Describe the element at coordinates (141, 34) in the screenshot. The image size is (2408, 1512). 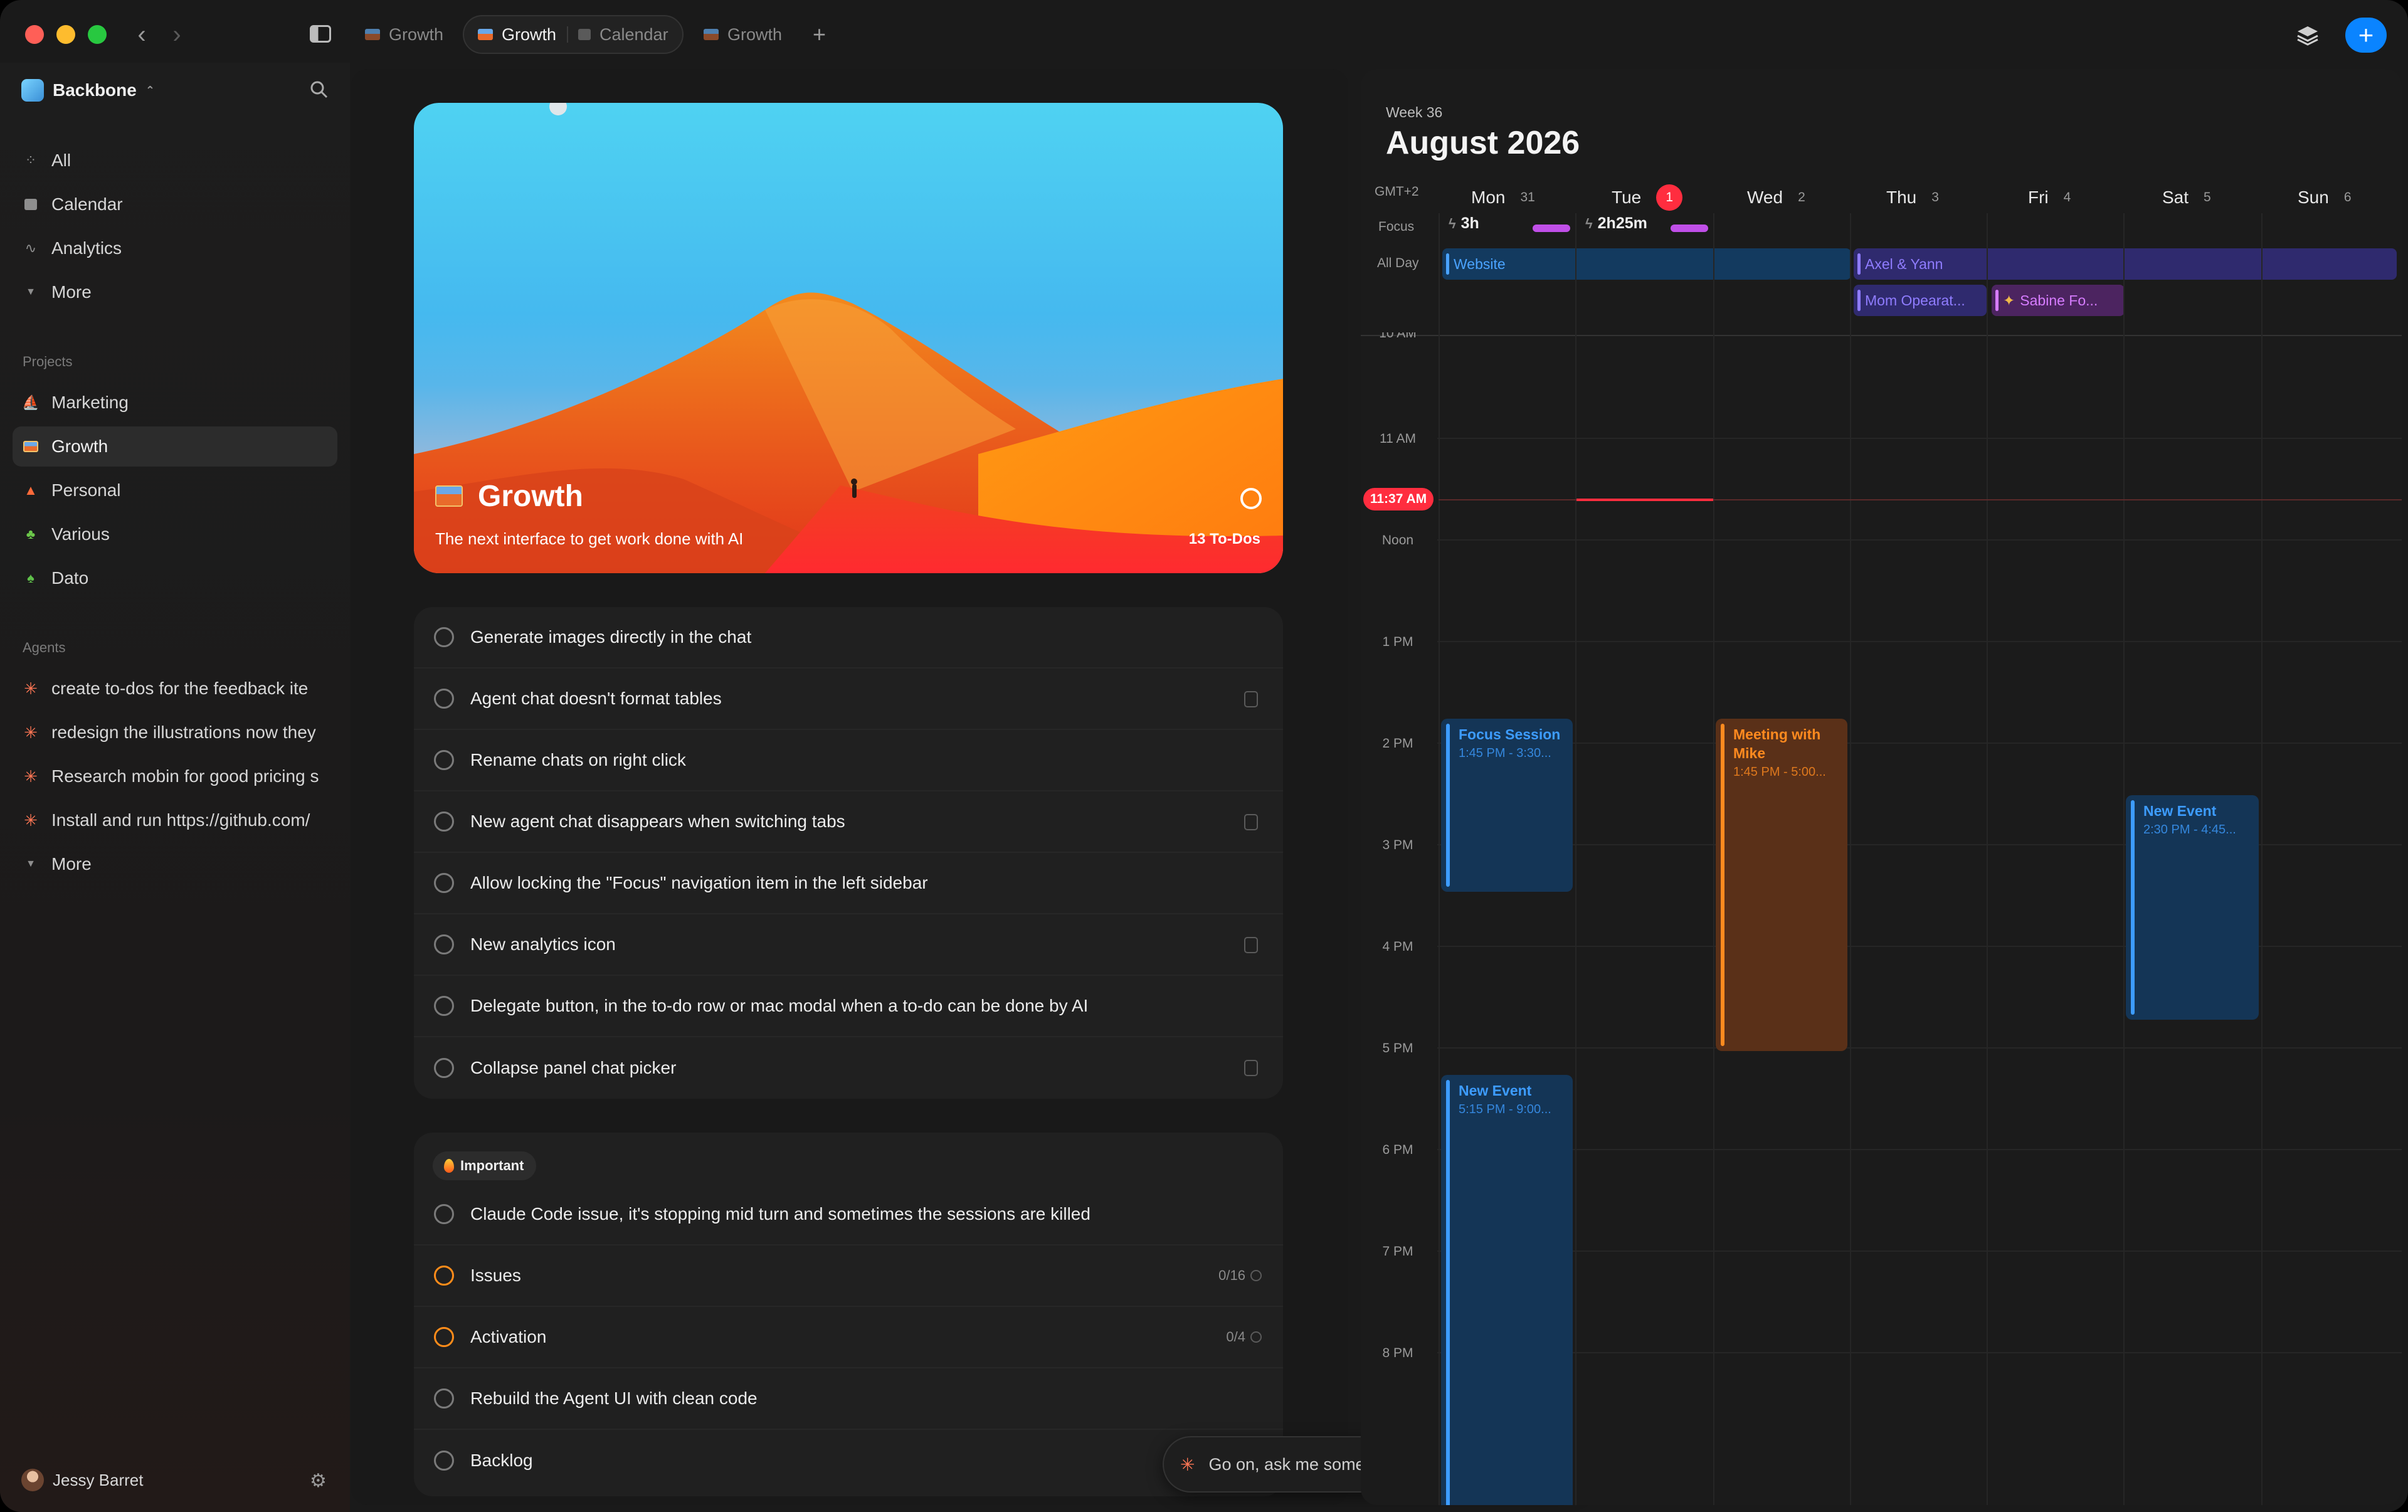
I see `back-arrow-icon: ‹` at that location.